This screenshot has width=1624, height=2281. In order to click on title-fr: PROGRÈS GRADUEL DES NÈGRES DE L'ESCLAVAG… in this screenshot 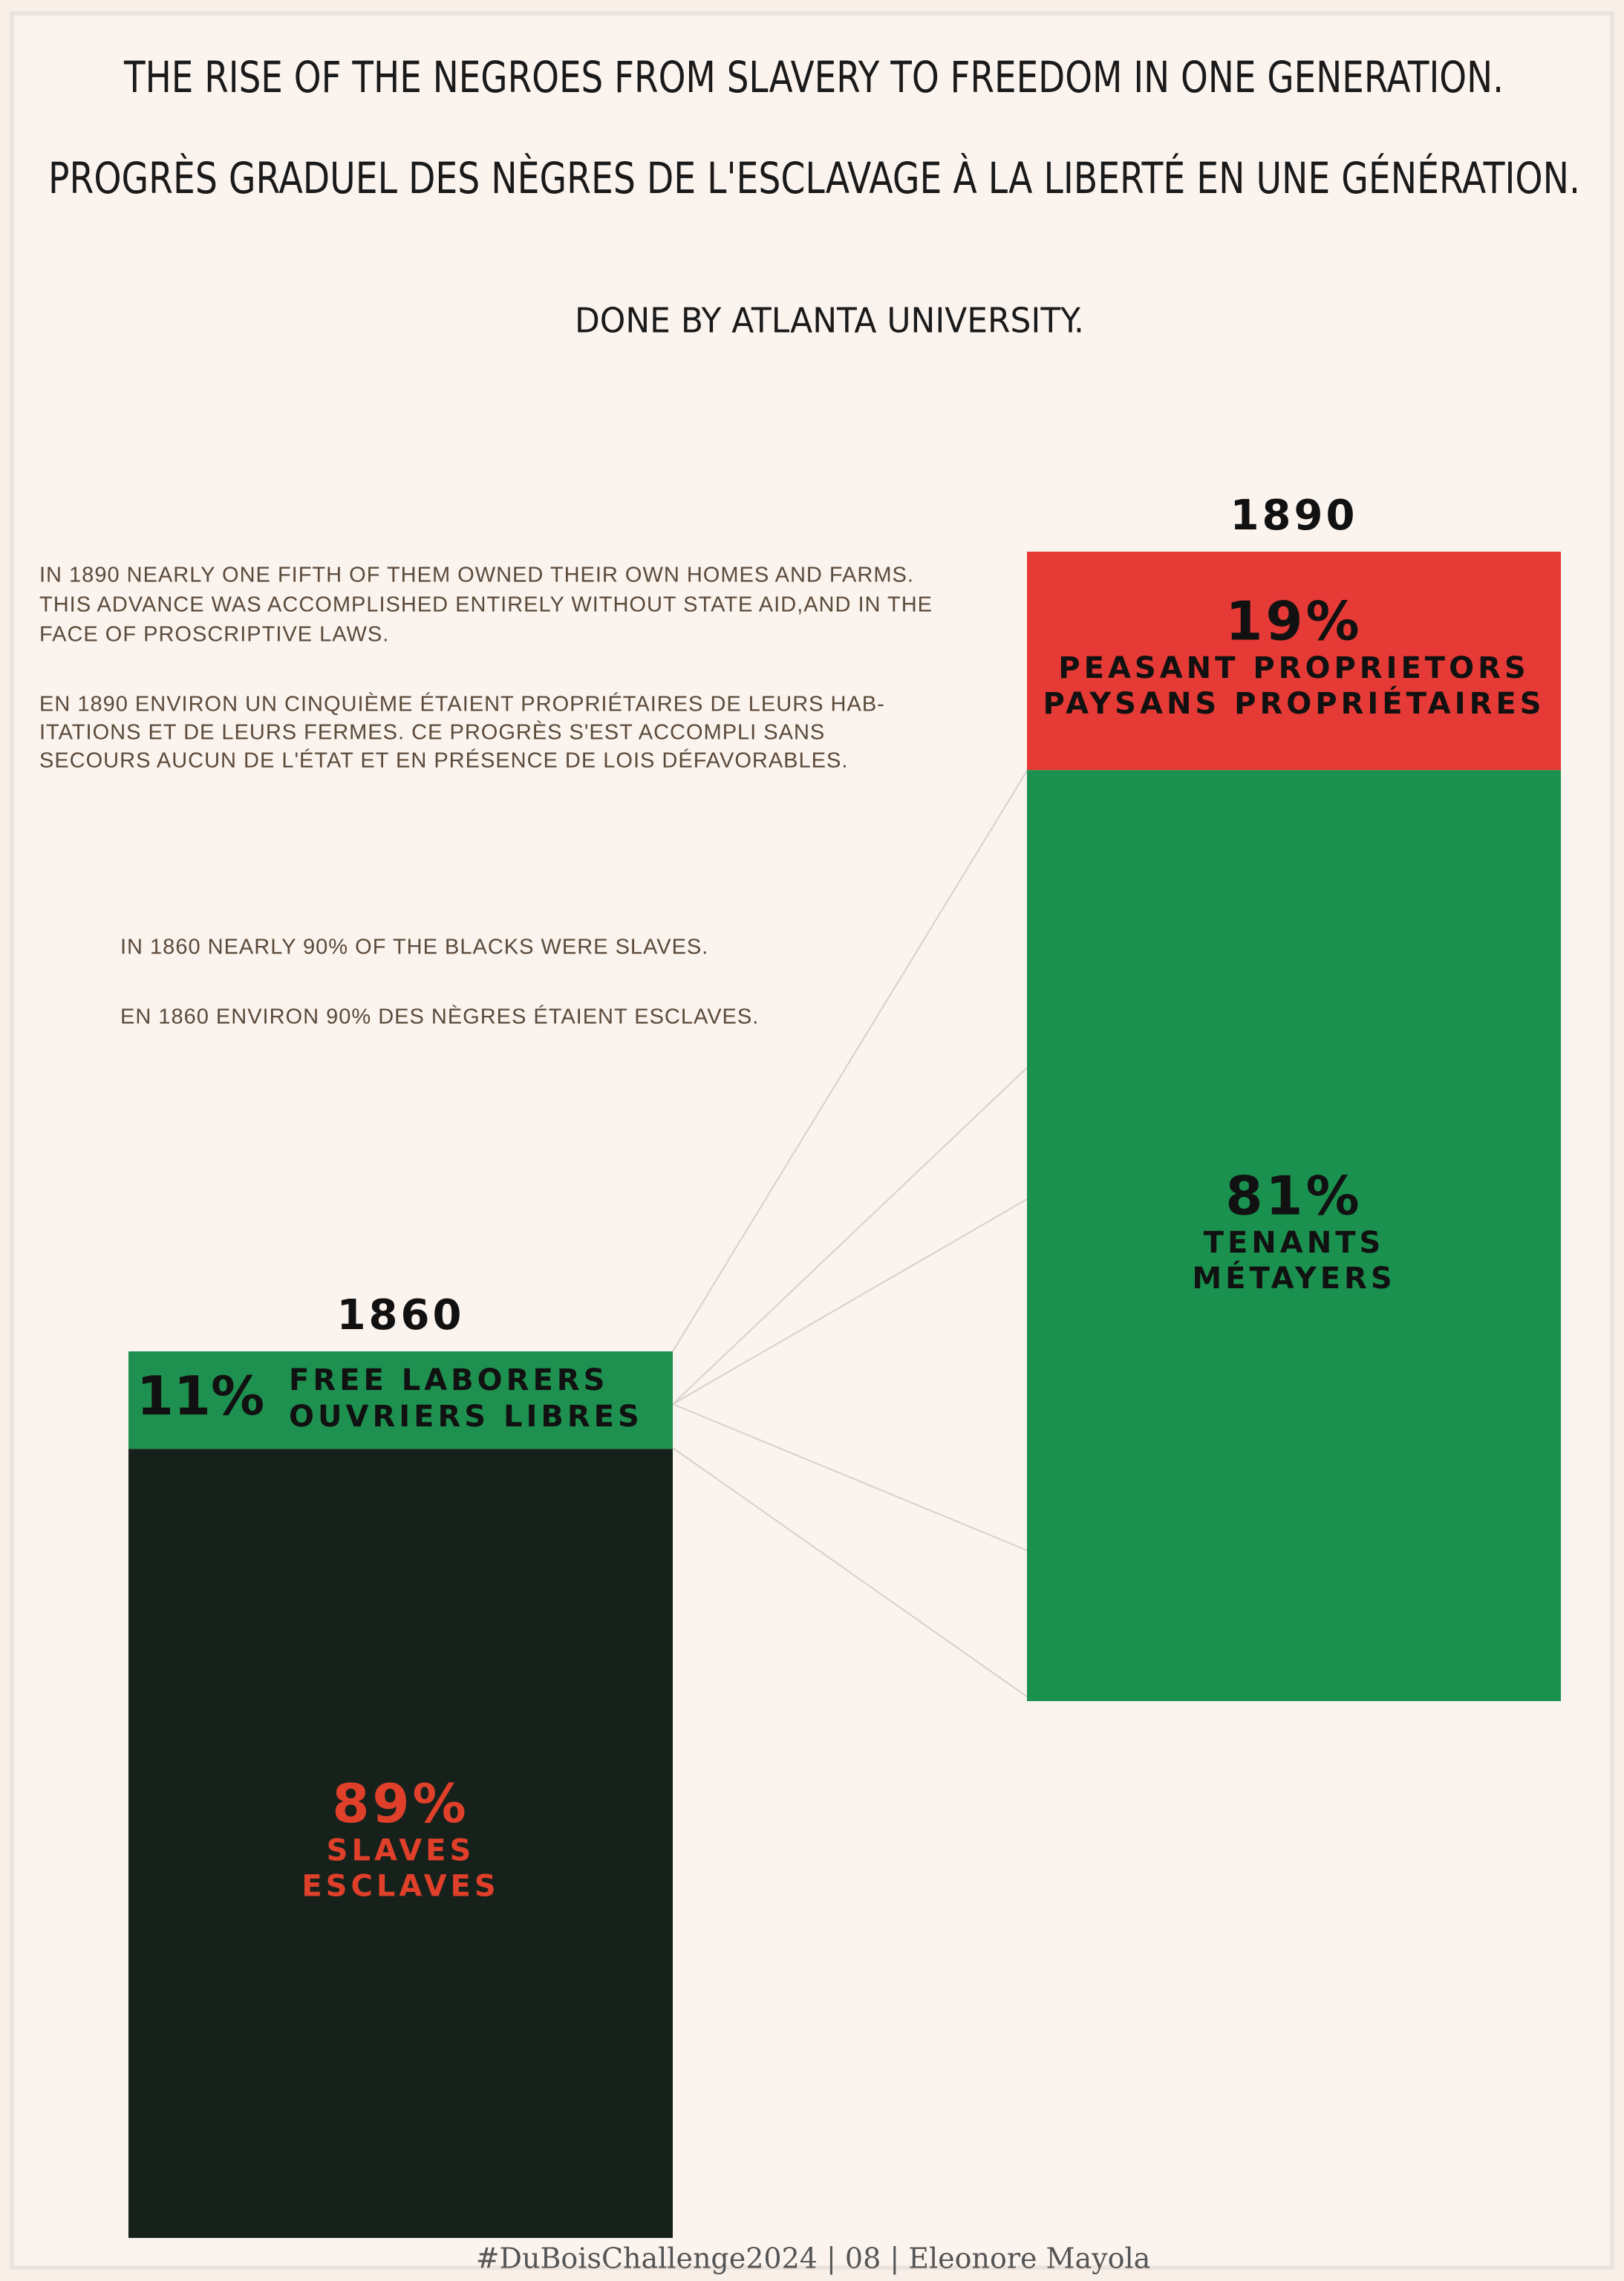, I will do `click(814, 177)`.